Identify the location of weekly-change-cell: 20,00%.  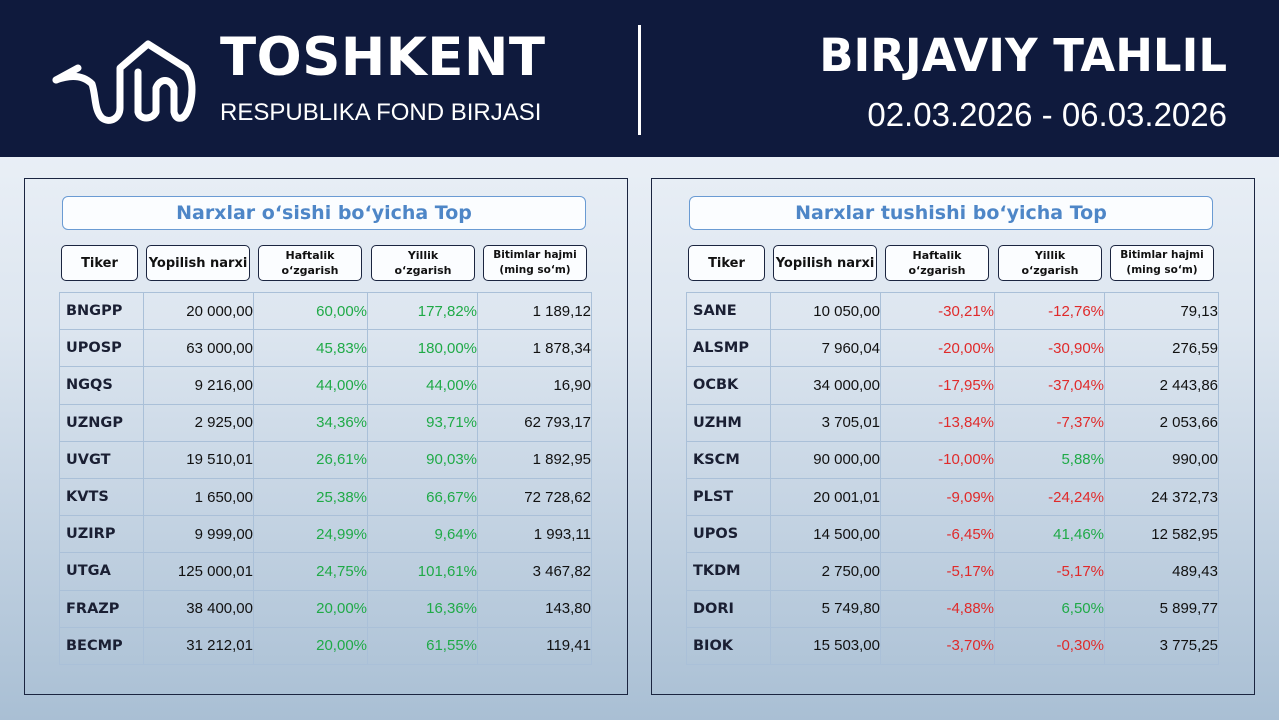
(310, 645).